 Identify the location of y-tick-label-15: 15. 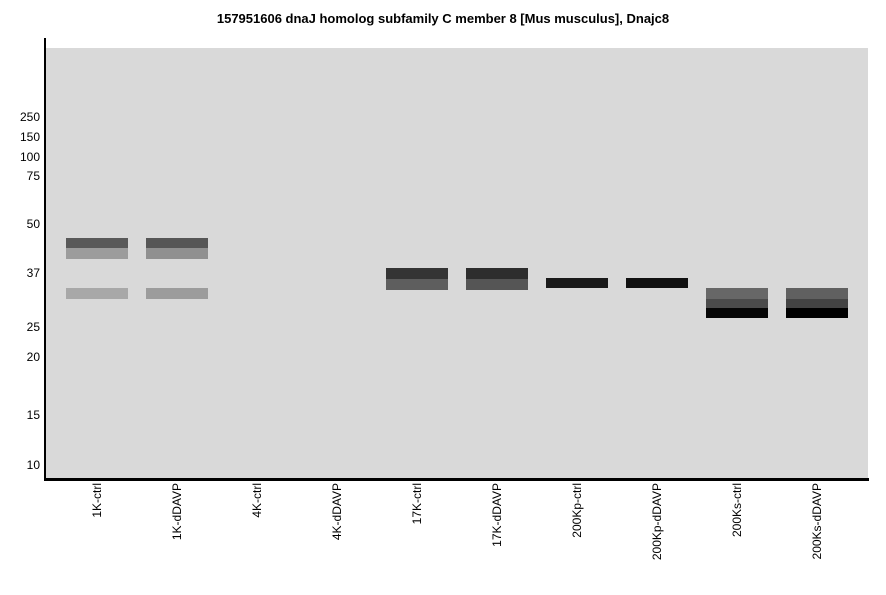
(33, 415).